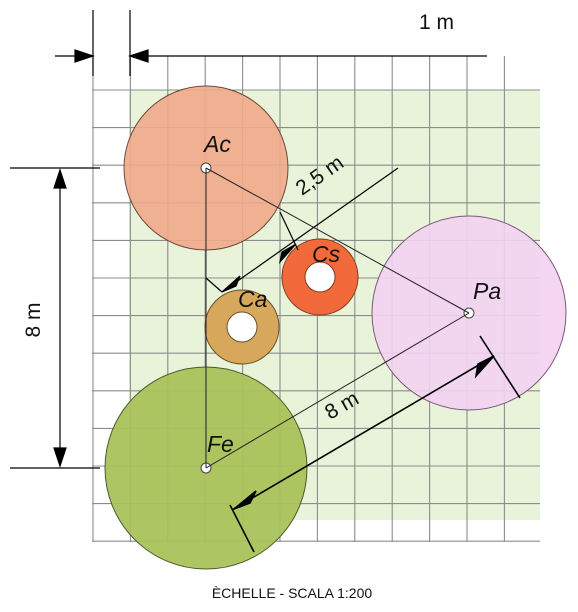  What do you see at coordinates (302, 230) in the screenshot?
I see `radius-dimension` at bounding box center [302, 230].